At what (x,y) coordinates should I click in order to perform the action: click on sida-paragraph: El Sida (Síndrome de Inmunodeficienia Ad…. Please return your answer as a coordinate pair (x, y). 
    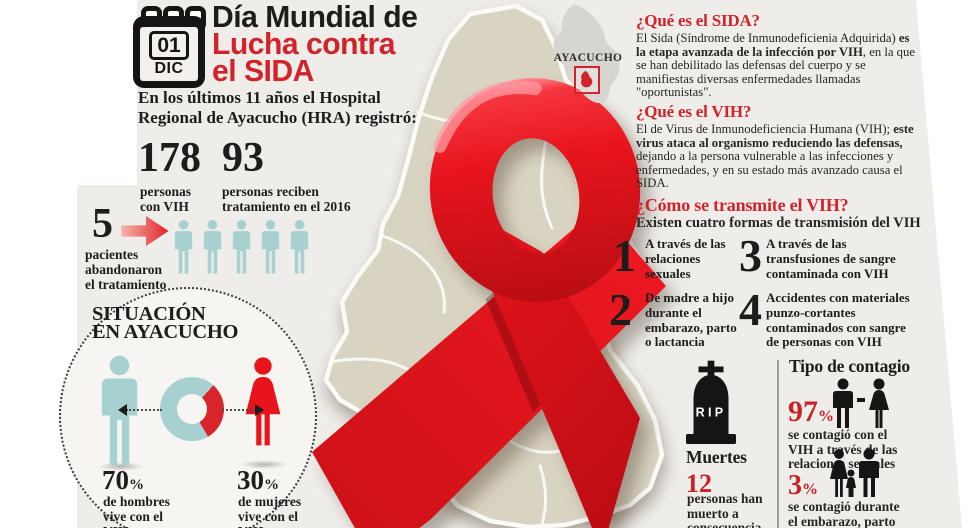
    Looking at the image, I should click on (775, 65).